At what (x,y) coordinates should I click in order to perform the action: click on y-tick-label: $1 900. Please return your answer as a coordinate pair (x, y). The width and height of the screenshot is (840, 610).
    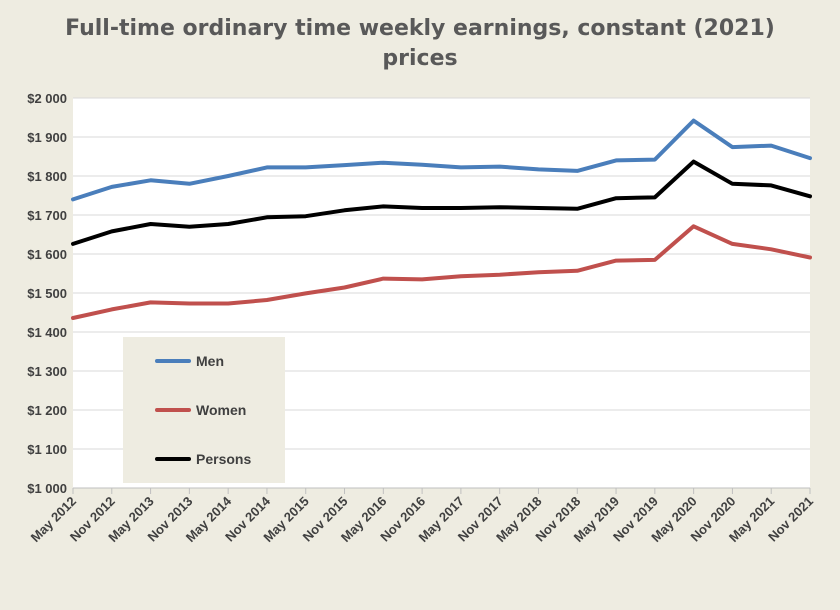
    Looking at the image, I should click on (47, 137).